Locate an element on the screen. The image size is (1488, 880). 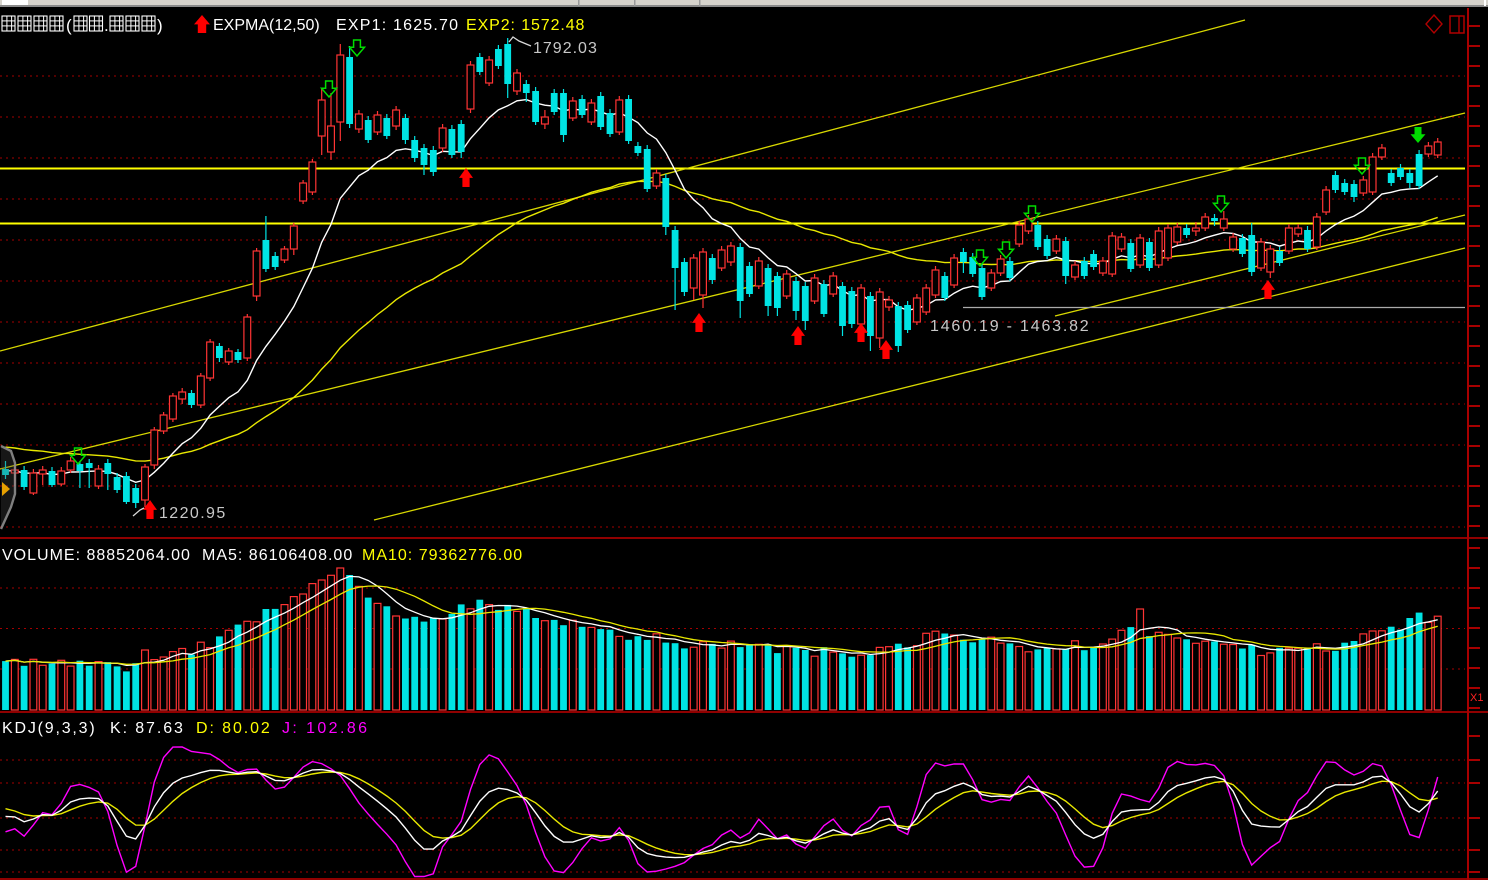
svg-text: 1220.95 is located at coordinates (193, 513).